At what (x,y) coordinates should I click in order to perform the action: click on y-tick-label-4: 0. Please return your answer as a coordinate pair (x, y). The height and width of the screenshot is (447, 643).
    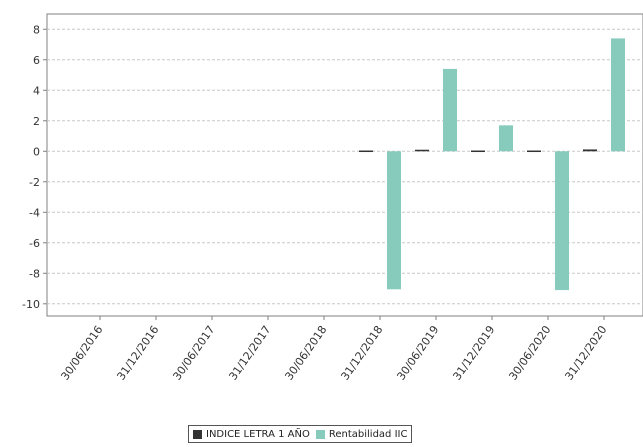
    Looking at the image, I should click on (36, 151).